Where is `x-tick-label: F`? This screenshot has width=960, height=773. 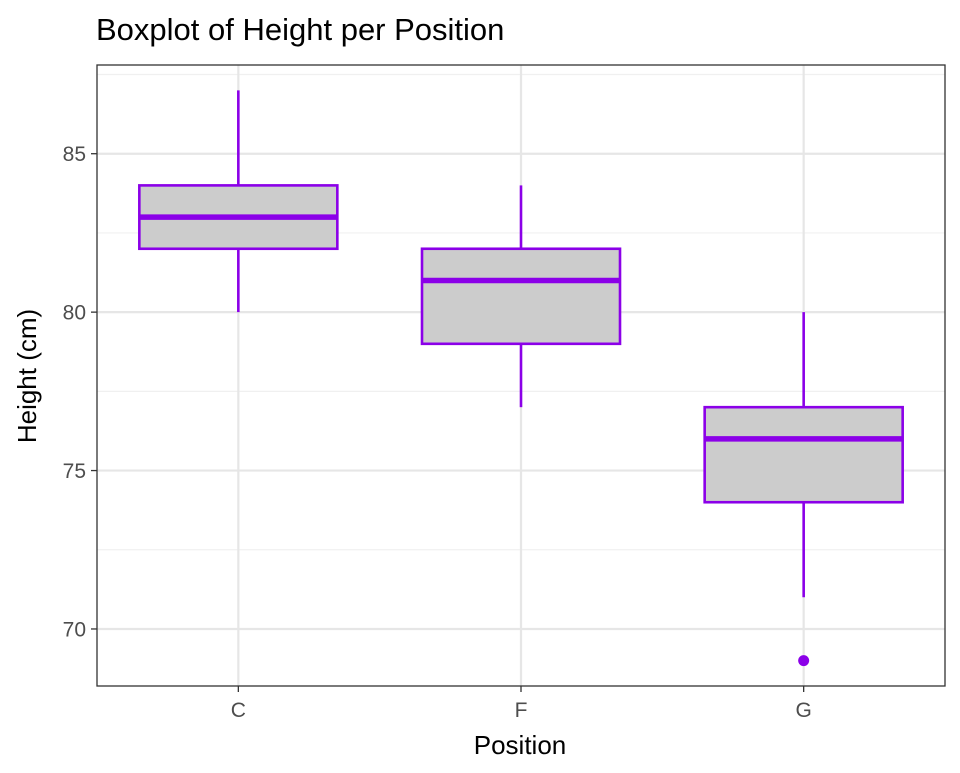 x-tick-label: F is located at coordinates (521, 710).